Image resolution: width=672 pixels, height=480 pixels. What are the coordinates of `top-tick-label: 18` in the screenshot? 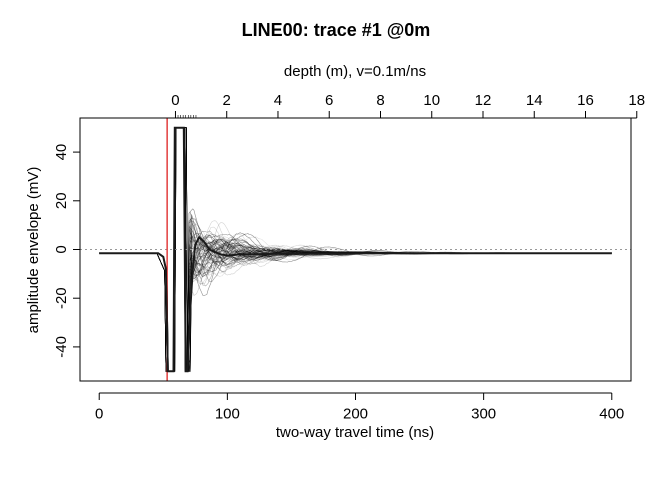 It's located at (636, 100).